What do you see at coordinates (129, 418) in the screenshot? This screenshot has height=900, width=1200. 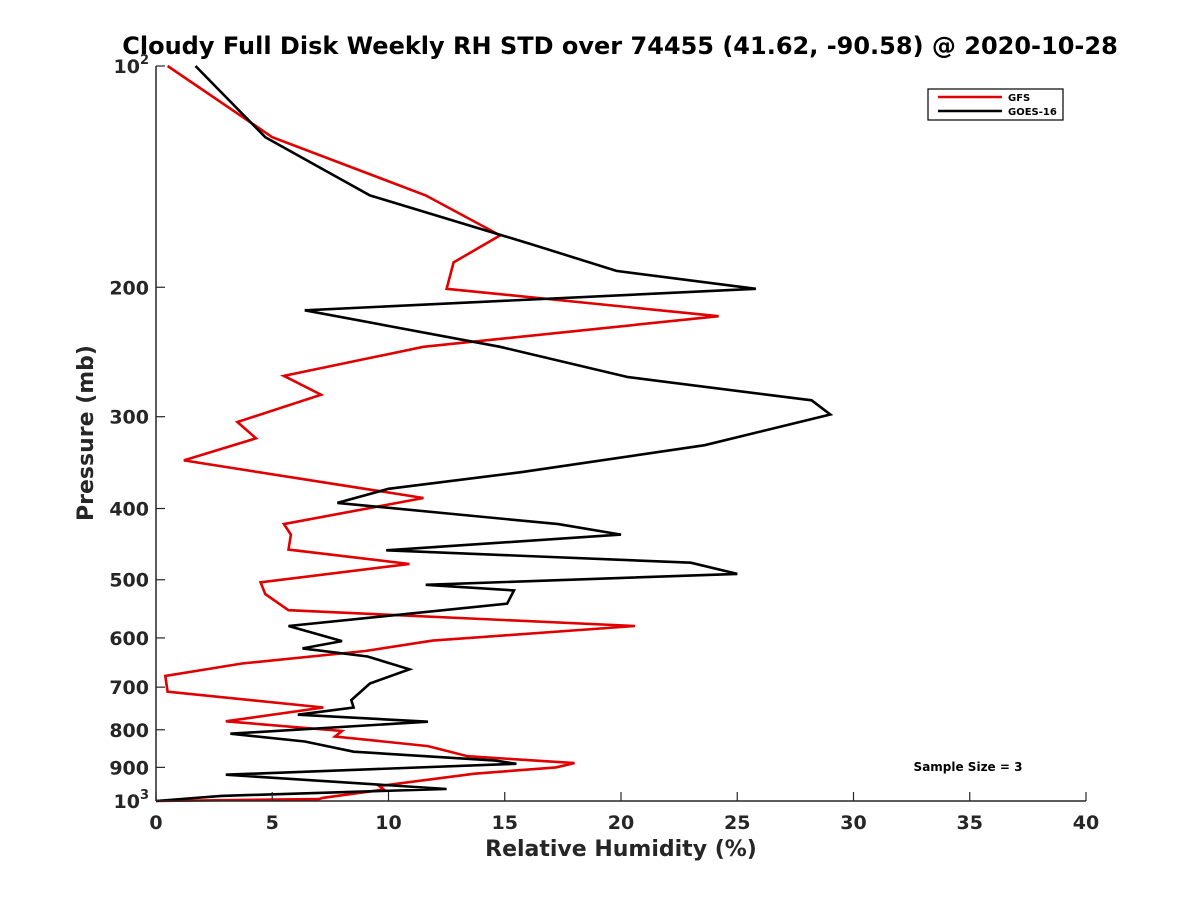 I see `y-tick-label: 300` at bounding box center [129, 418].